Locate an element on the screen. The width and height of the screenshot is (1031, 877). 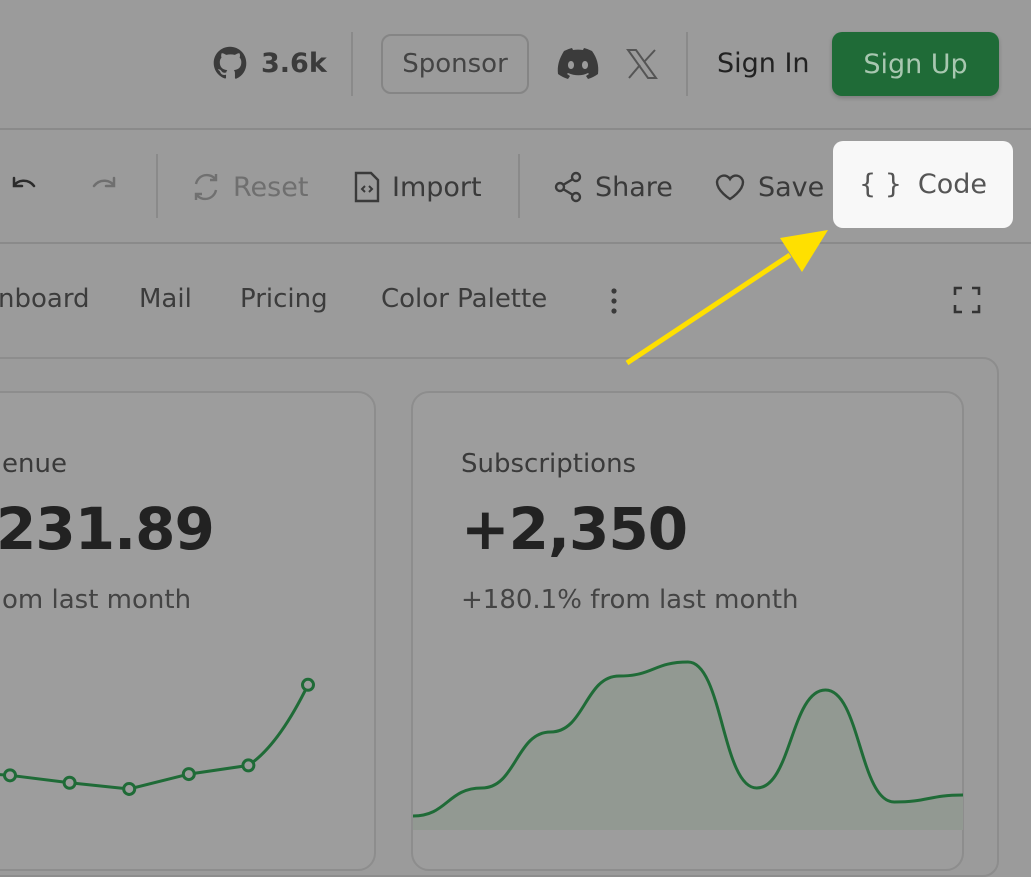
sign-in-link: Sign In is located at coordinates (763, 63).